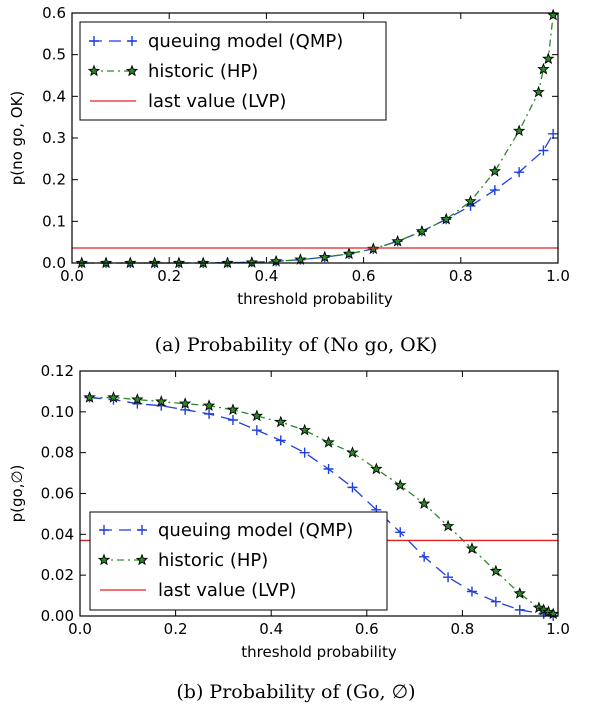 This screenshot has width=592, height=710. Describe the element at coordinates (54, 221) in the screenshot. I see `y-tick-label: 0.1` at that location.